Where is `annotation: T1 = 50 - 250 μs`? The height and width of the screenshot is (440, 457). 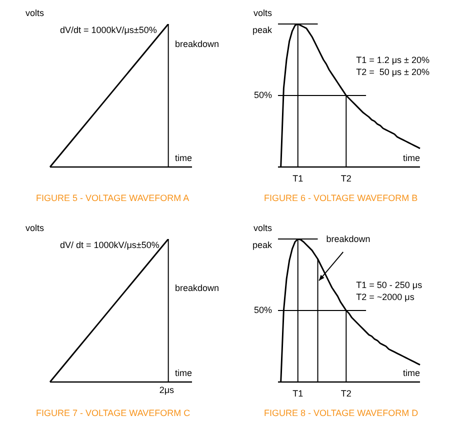
annotation: T1 = 50 - 250 μs is located at coordinates (389, 286).